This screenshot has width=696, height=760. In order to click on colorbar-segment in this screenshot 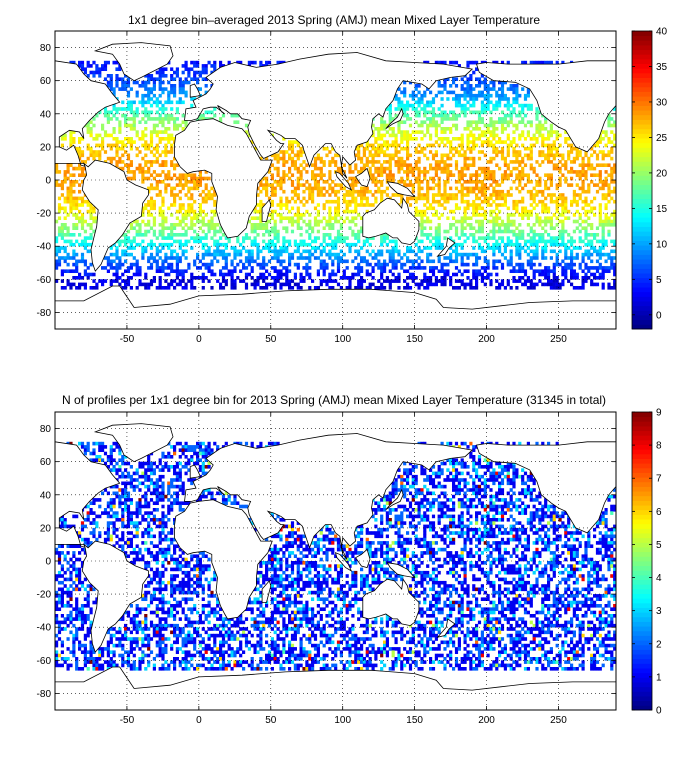, I will do `click(642, 113)`.